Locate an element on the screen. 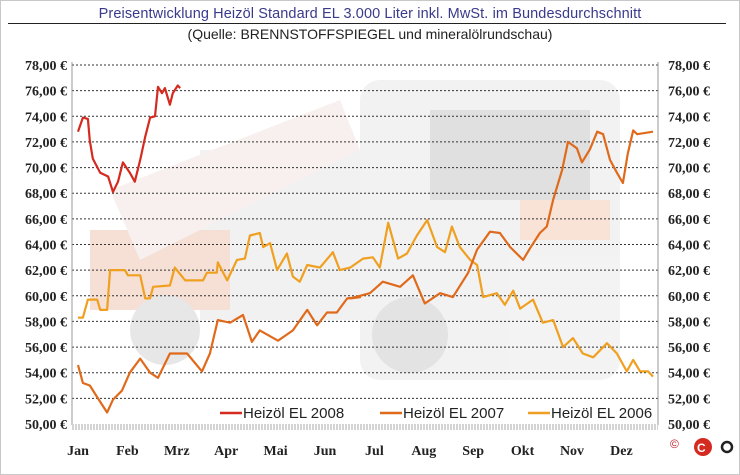 The width and height of the screenshot is (740, 475). y-tick-label-right: 72,00 € is located at coordinates (689, 143).